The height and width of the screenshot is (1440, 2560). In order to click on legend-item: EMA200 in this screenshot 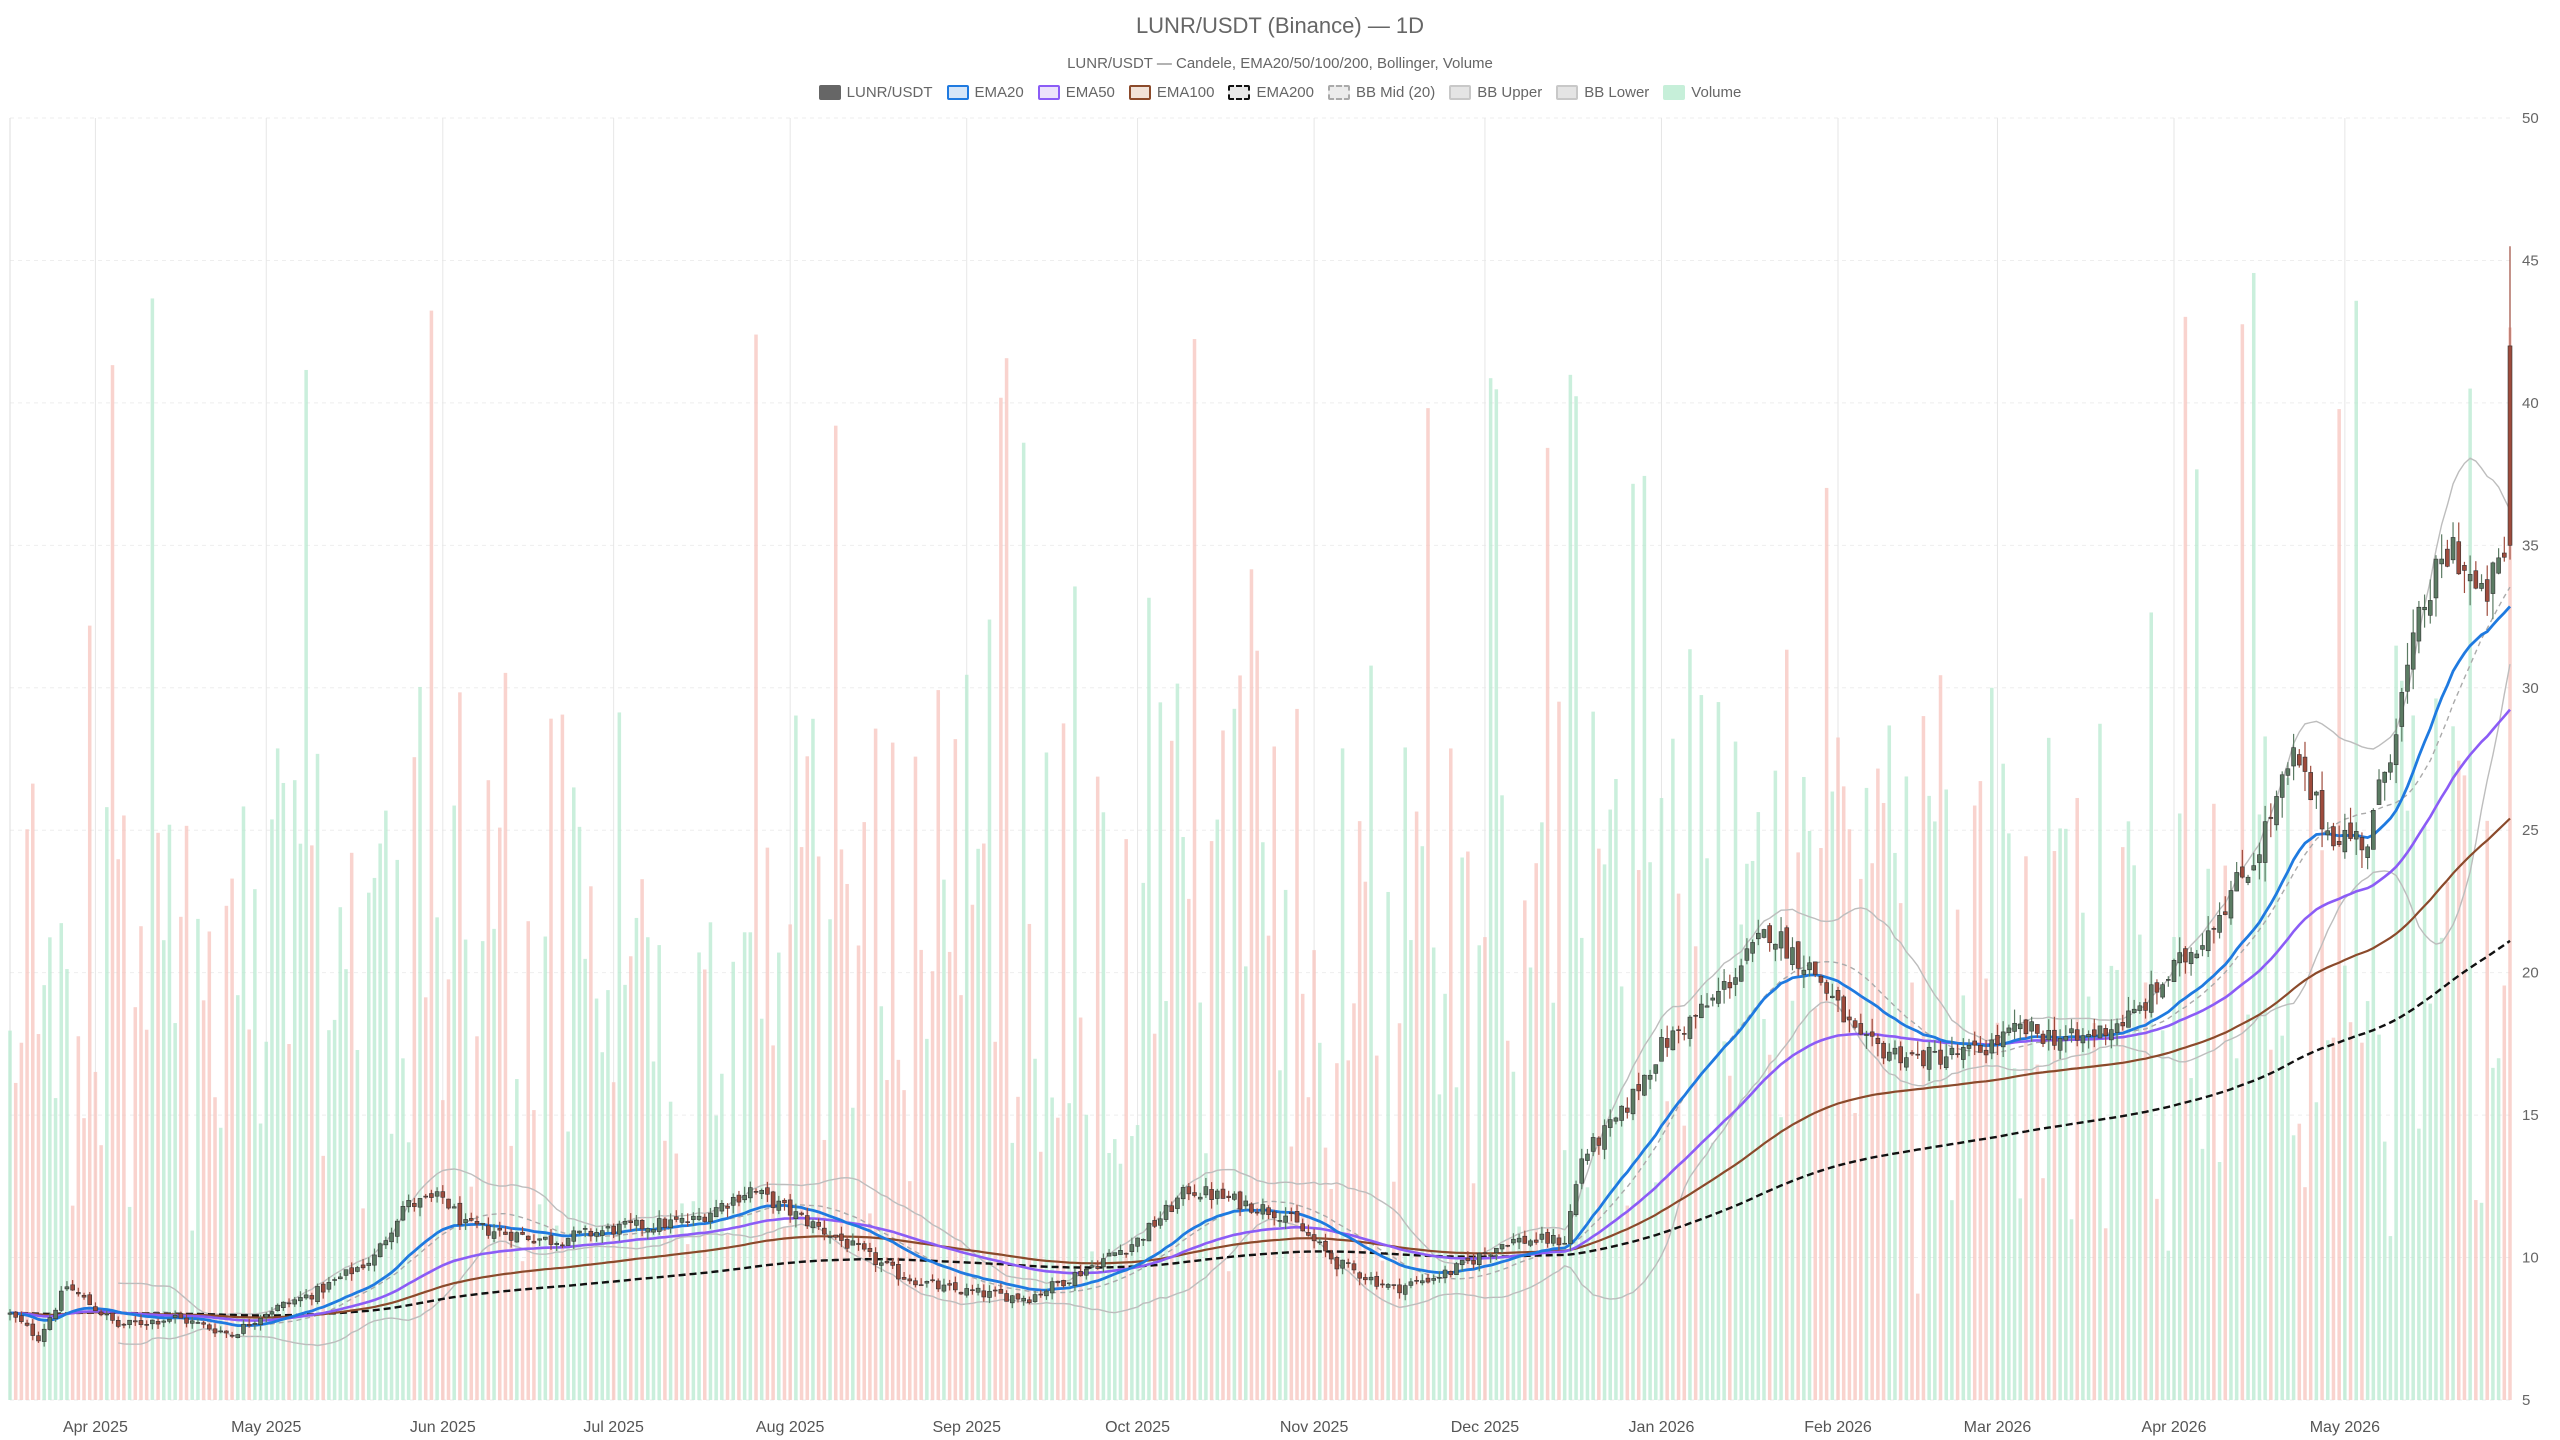, I will do `click(1271, 92)`.